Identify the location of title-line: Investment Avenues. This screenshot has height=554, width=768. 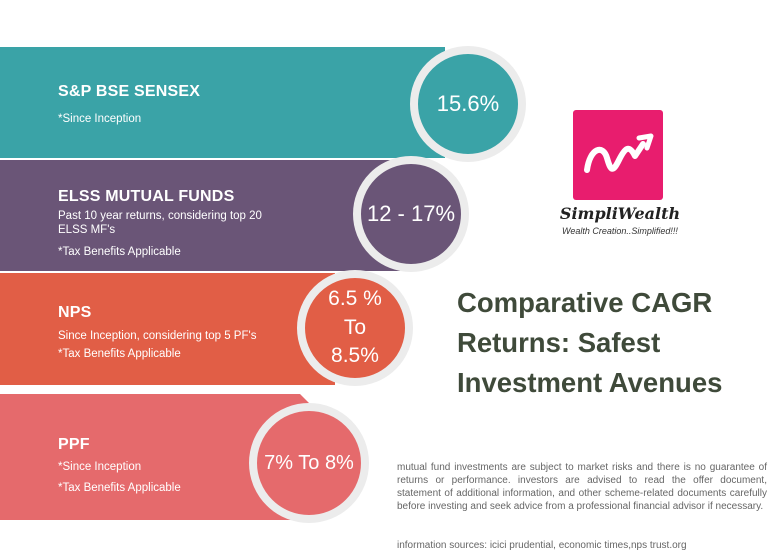
(590, 382).